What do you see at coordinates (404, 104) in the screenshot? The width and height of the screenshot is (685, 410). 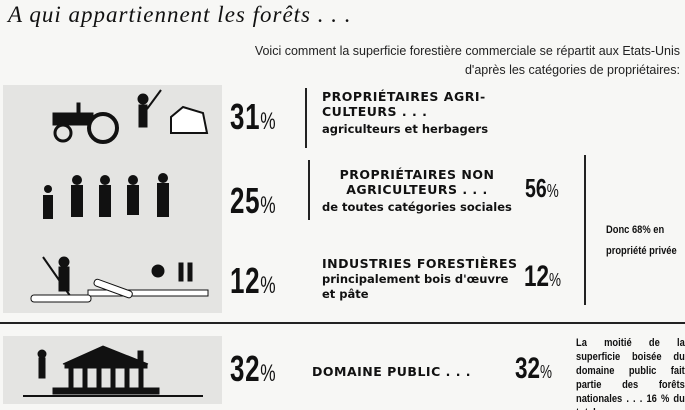 I see `label-agri: PROPRIÉTAIRES AGRI-CULTEURS . . .` at bounding box center [404, 104].